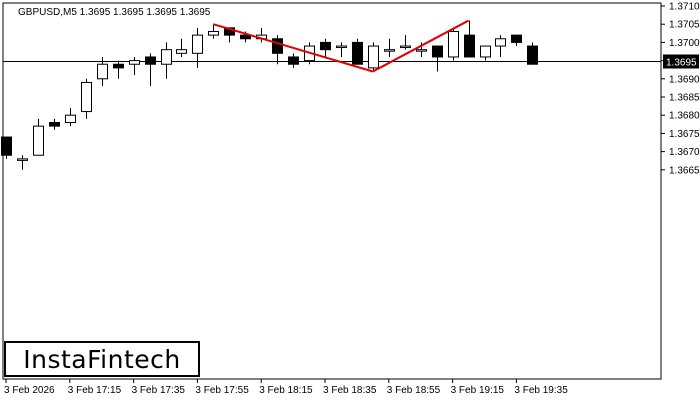 This screenshot has width=700, height=405. What do you see at coordinates (29, 390) in the screenshot?
I see `x-tick-label: 3 Feb 2026` at bounding box center [29, 390].